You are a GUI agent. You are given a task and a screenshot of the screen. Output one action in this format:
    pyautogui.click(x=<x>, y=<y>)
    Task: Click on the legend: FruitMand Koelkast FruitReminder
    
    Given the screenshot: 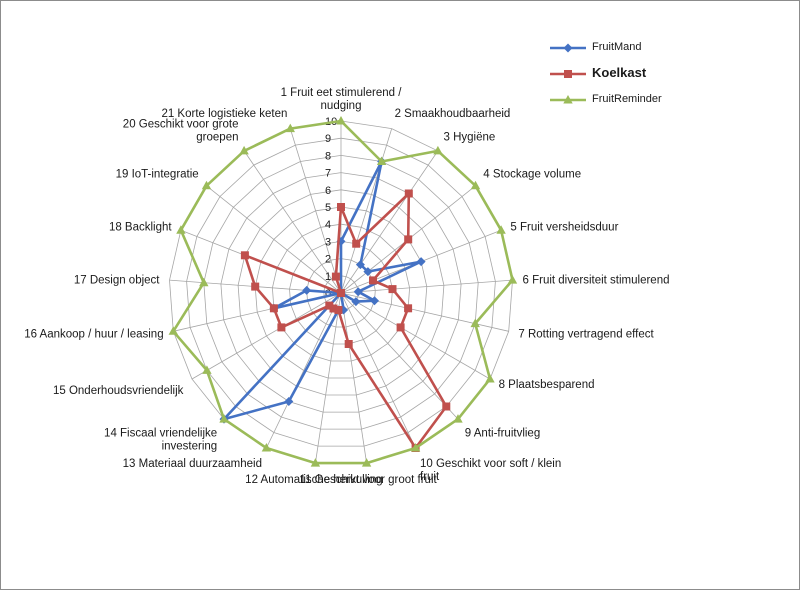 What is the action you would take?
    pyautogui.click(x=613, y=77)
    